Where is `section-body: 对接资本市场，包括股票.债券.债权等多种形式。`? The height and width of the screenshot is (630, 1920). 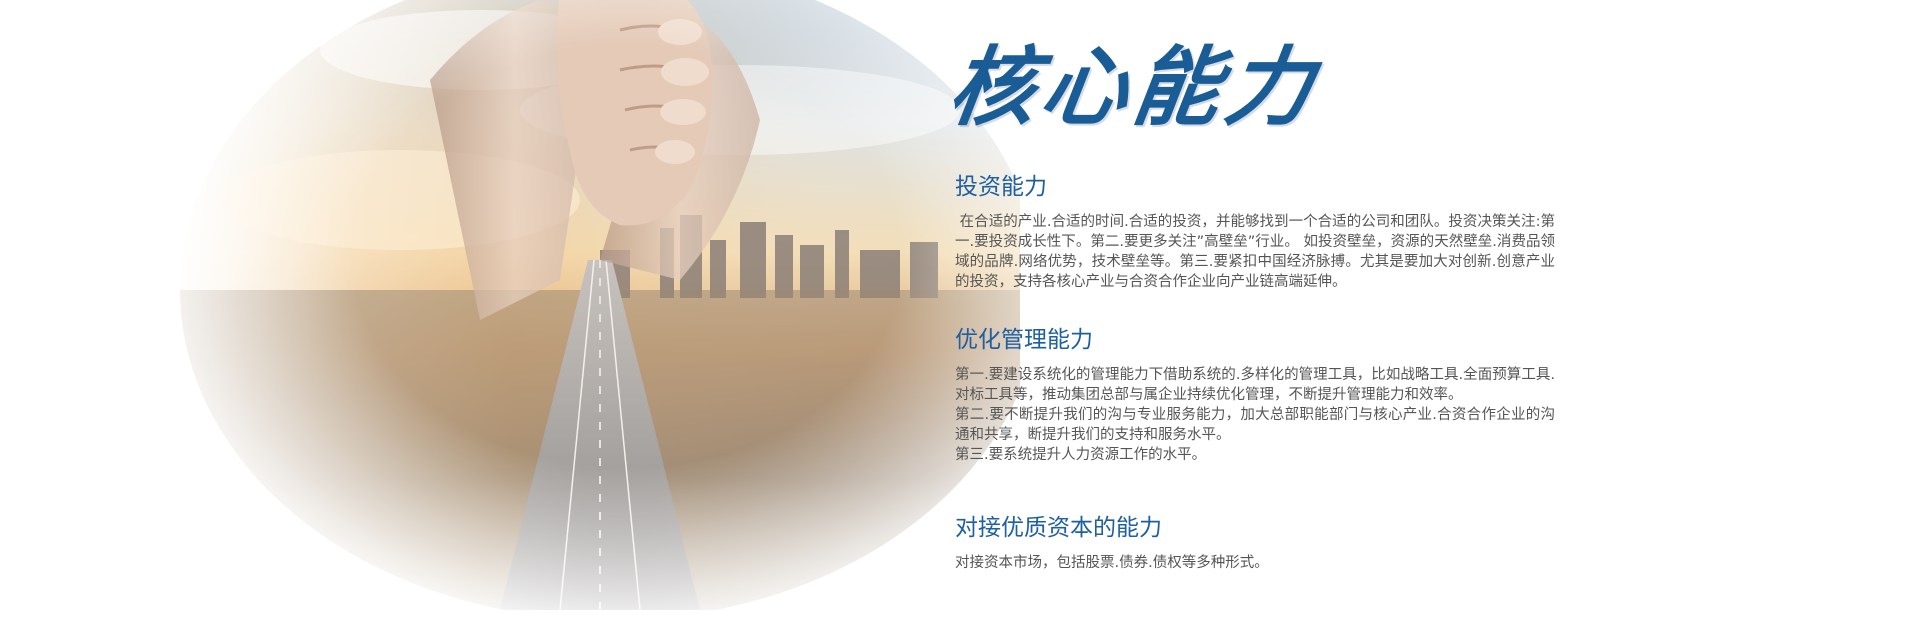
section-body: 对接资本市场，包括股票.债券.债权等多种形式。 is located at coordinates (1255, 563).